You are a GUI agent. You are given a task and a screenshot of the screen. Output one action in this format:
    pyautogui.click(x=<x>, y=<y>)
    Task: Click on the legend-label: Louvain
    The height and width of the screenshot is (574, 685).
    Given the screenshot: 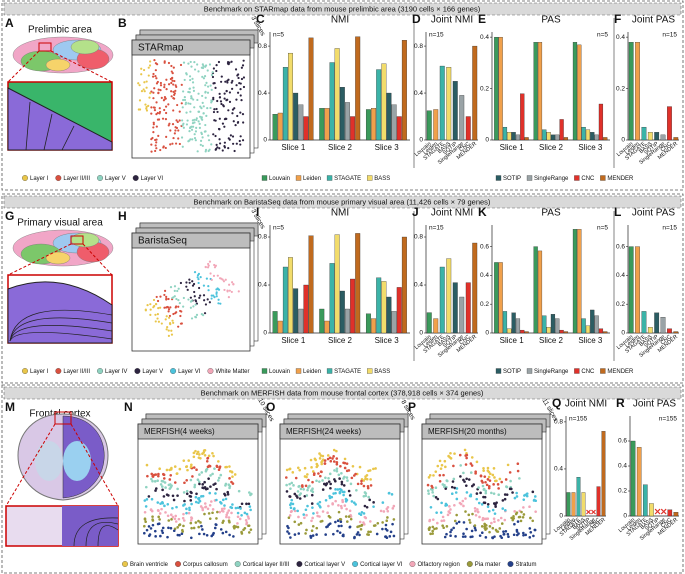 What is the action you would take?
    pyautogui.click(x=279, y=372)
    